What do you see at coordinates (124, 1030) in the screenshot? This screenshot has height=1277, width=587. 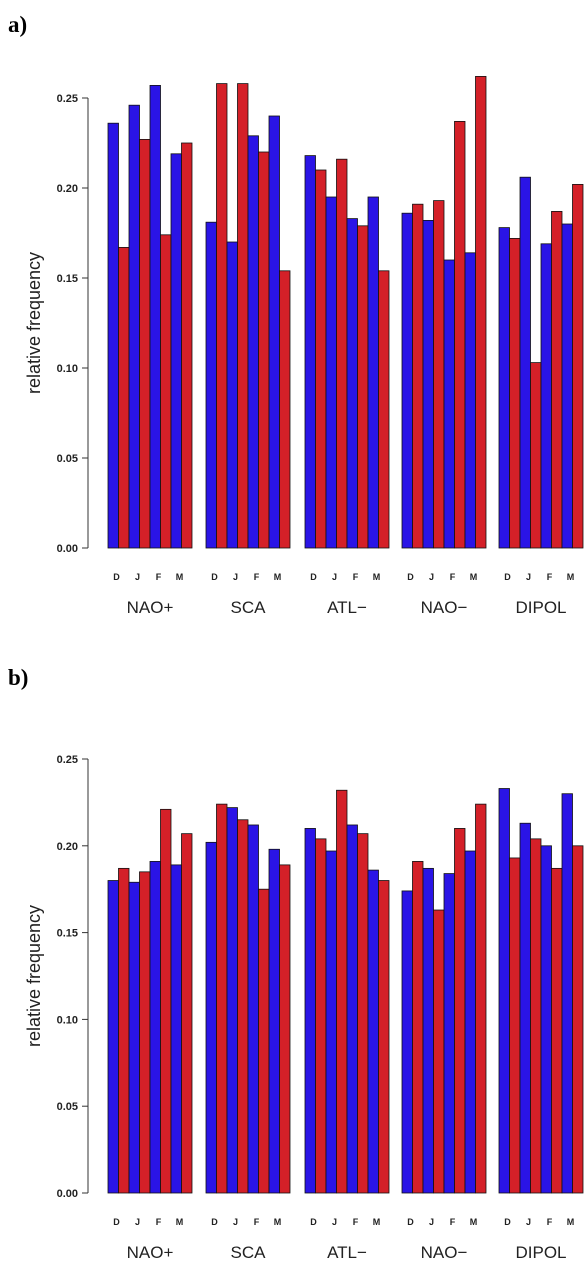 I see `bar-NAO+-D-s1` at bounding box center [124, 1030].